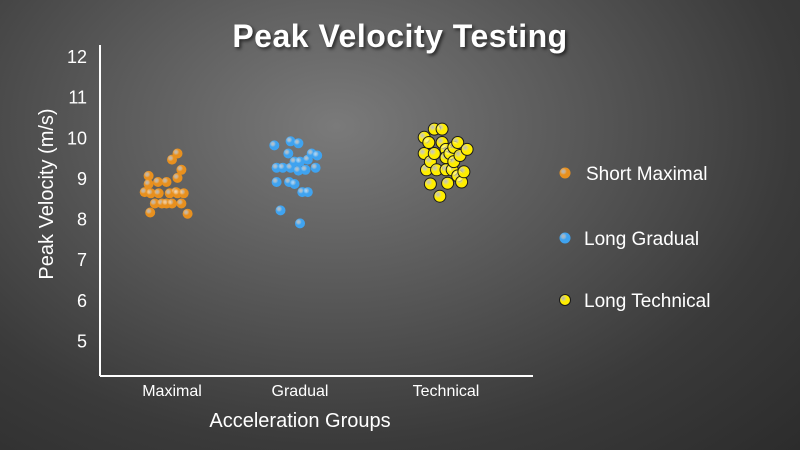 The height and width of the screenshot is (450, 800). I want to click on chart-title: Peak Velocity Testing, so click(400, 36).